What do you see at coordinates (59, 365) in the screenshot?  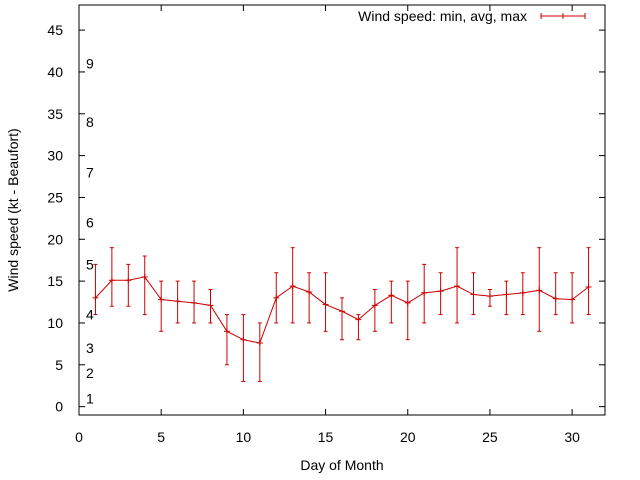 I see `y-tick-label: 5` at bounding box center [59, 365].